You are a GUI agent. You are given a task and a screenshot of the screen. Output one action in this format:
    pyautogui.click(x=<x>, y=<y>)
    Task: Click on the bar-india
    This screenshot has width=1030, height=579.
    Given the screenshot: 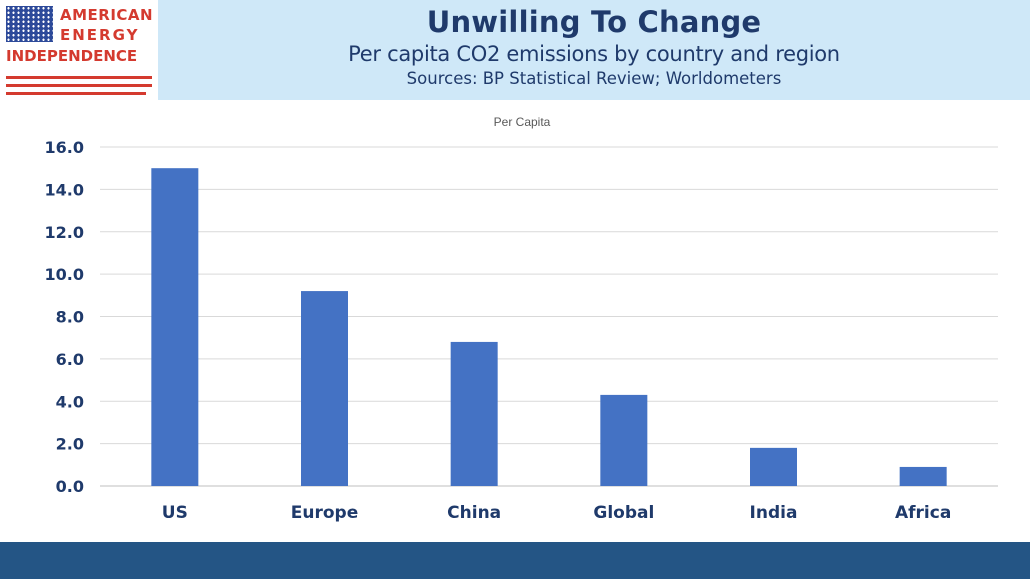 What is the action you would take?
    pyautogui.click(x=773, y=466)
    